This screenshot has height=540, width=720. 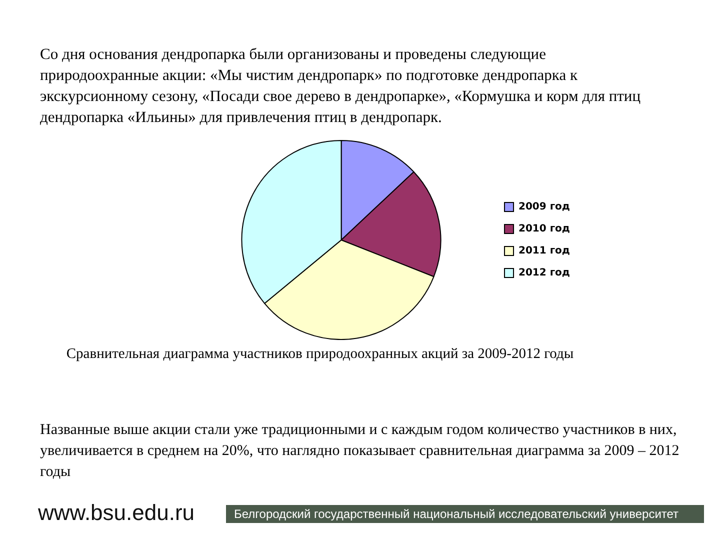 I want to click on legend-label: 2010 год, so click(x=544, y=229).